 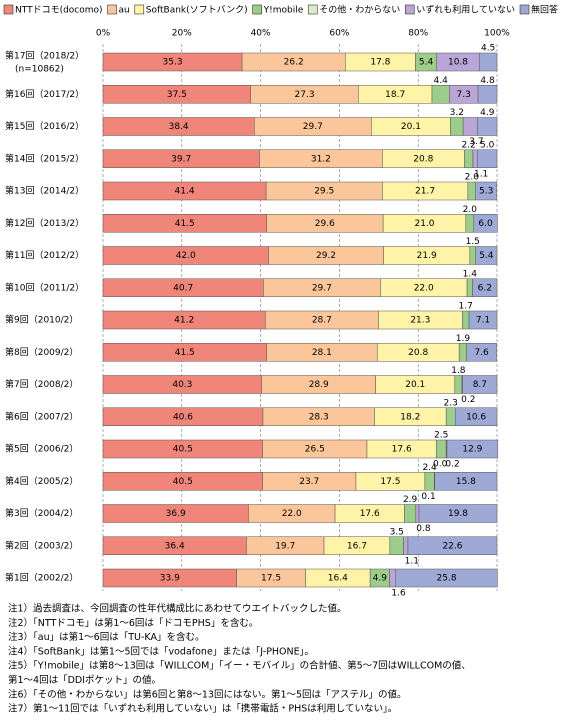 I want to click on category-label: 第15回（2016/2）, so click(x=44, y=126).